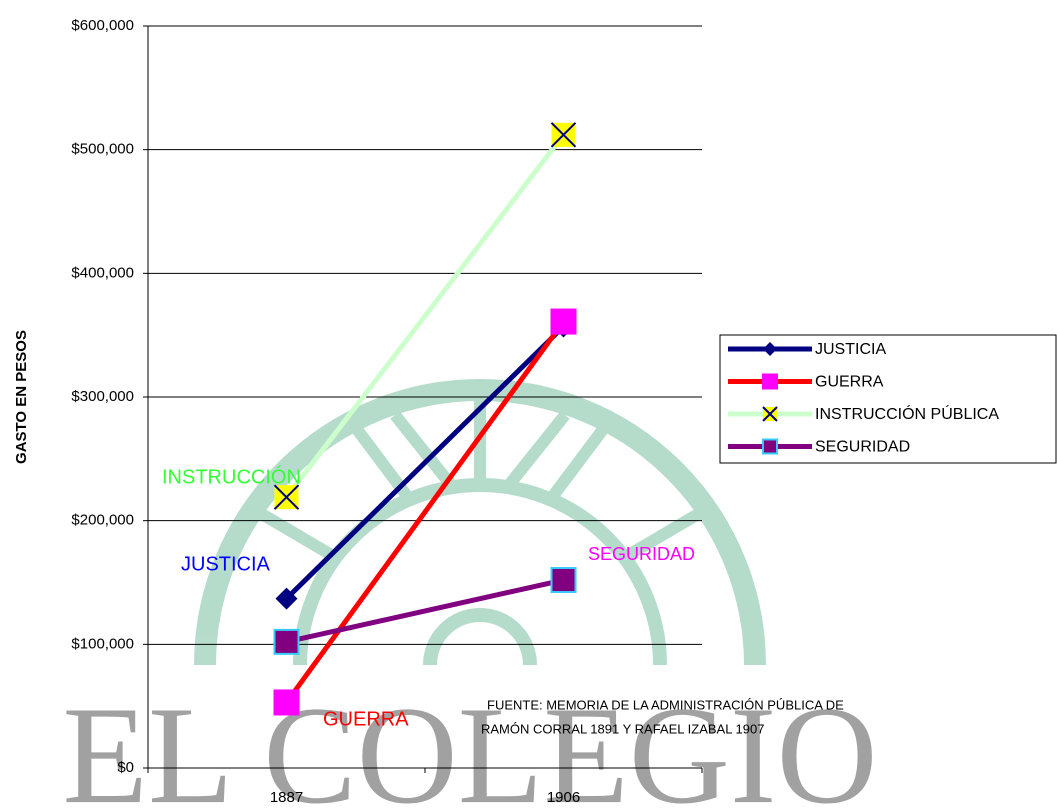 This screenshot has height=809, width=1057. I want to click on legend-label: GUERRA, so click(849, 382).